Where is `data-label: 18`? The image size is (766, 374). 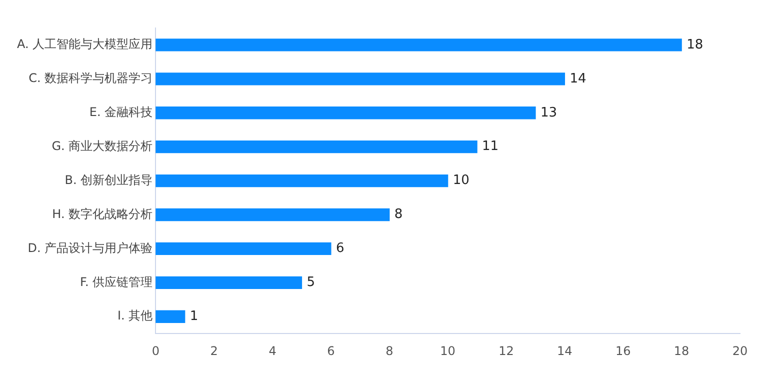 data-label: 18 is located at coordinates (695, 44).